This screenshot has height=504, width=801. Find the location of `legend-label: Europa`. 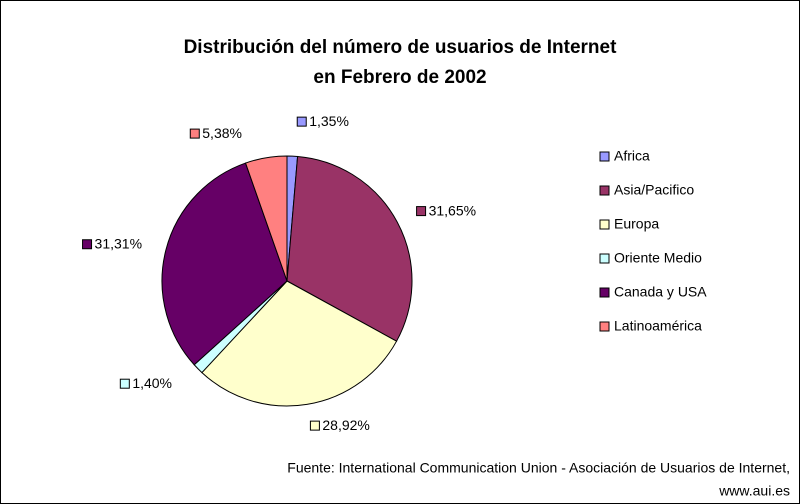

legend-label: Europa is located at coordinates (636, 224).